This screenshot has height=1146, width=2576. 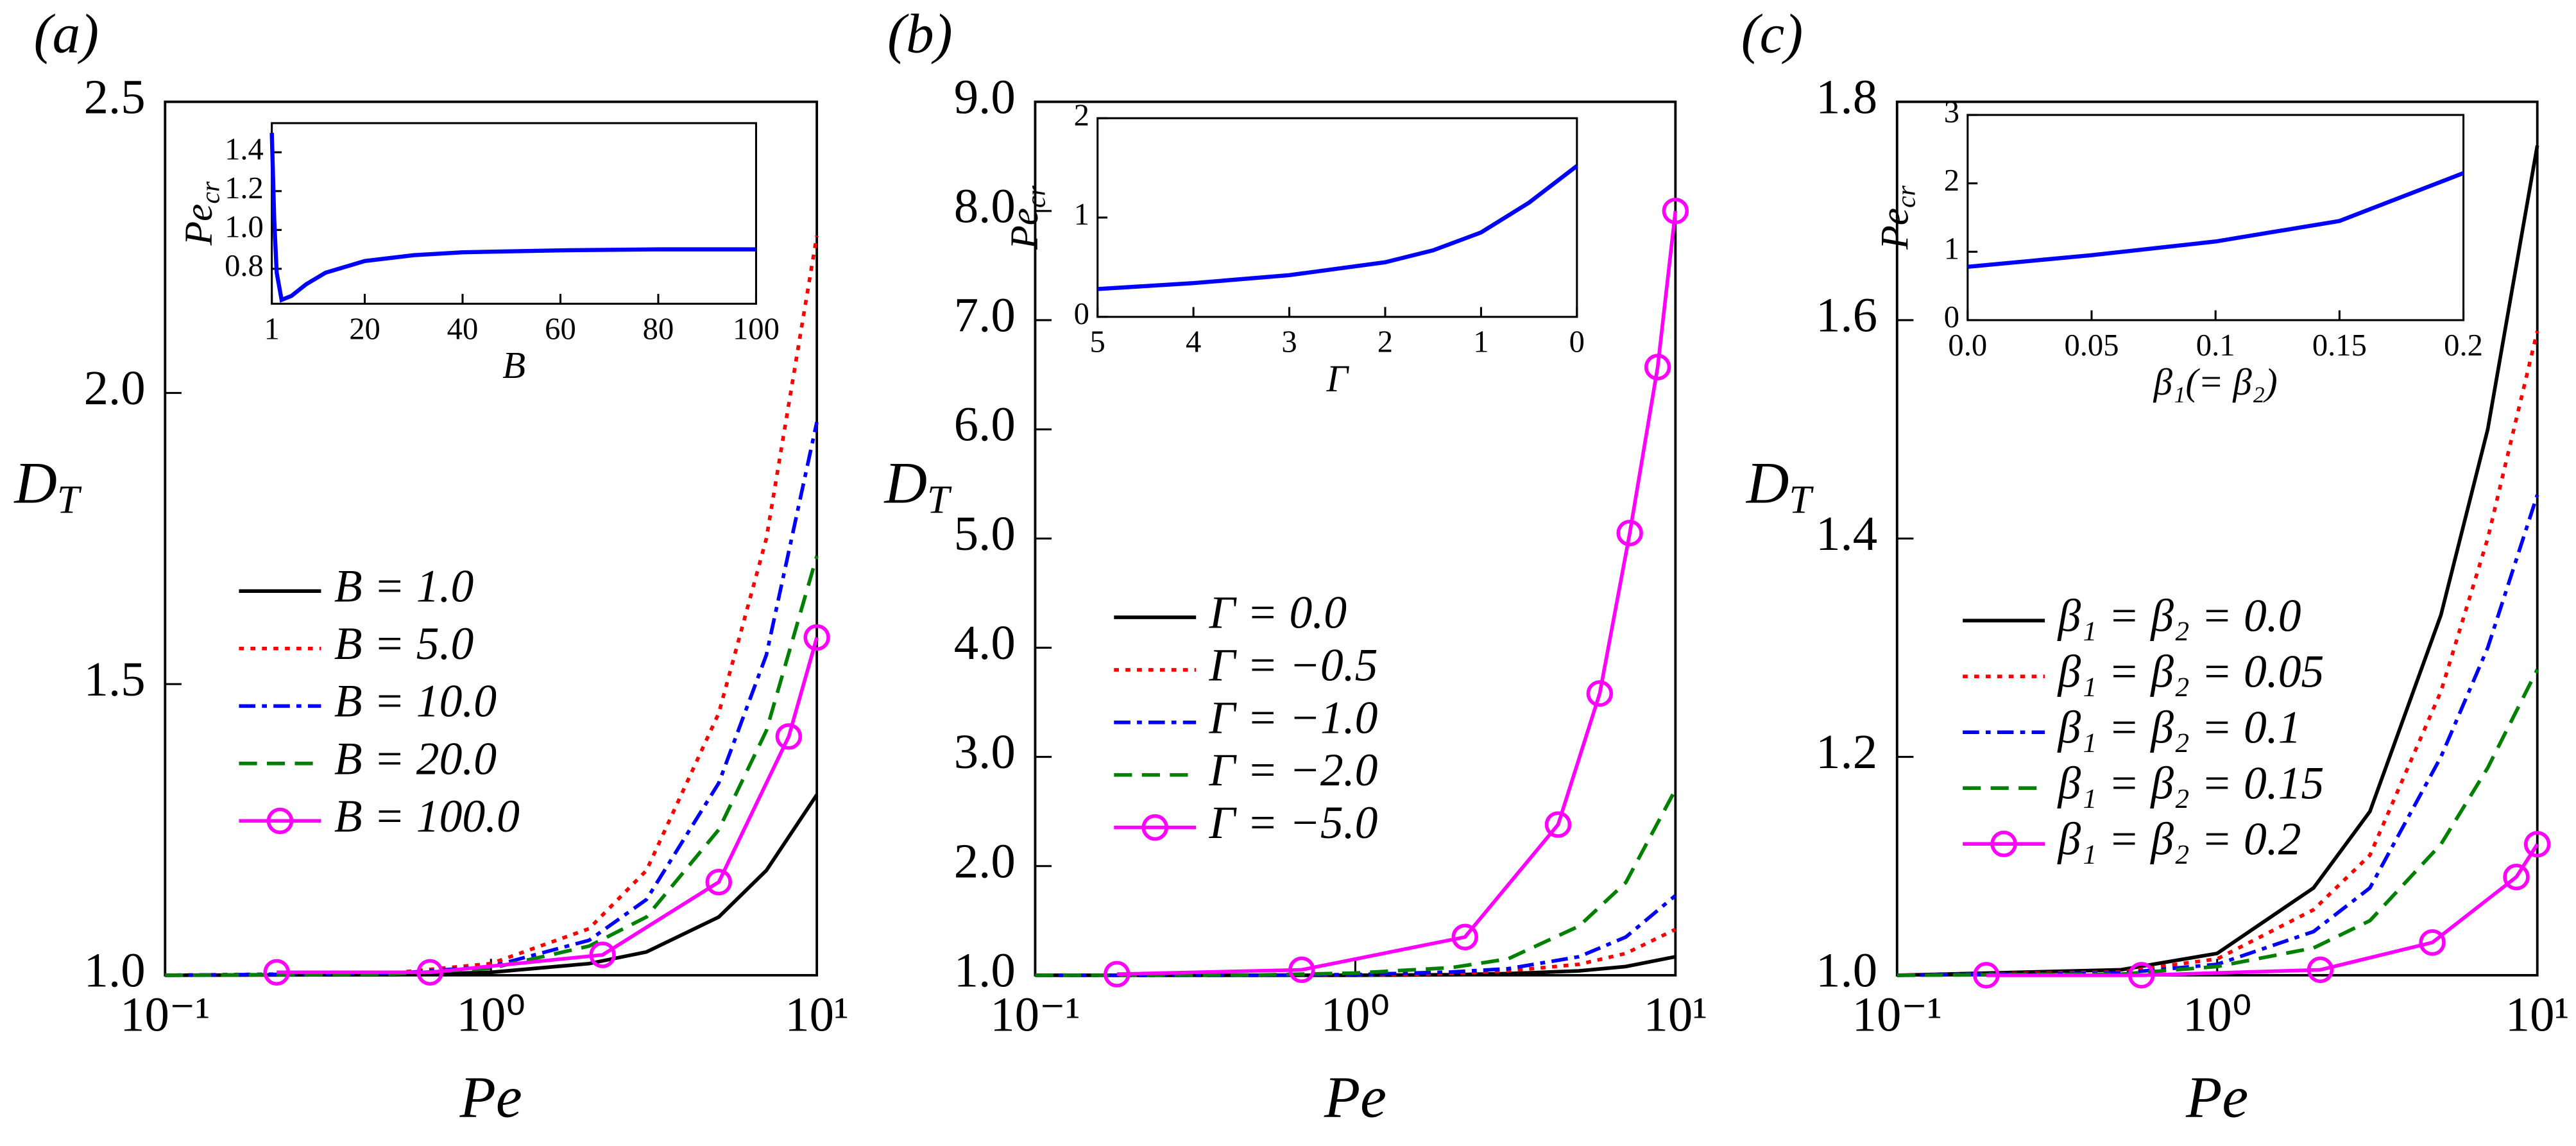 I want to click on y-tick-label: 5.0, so click(x=985, y=533).